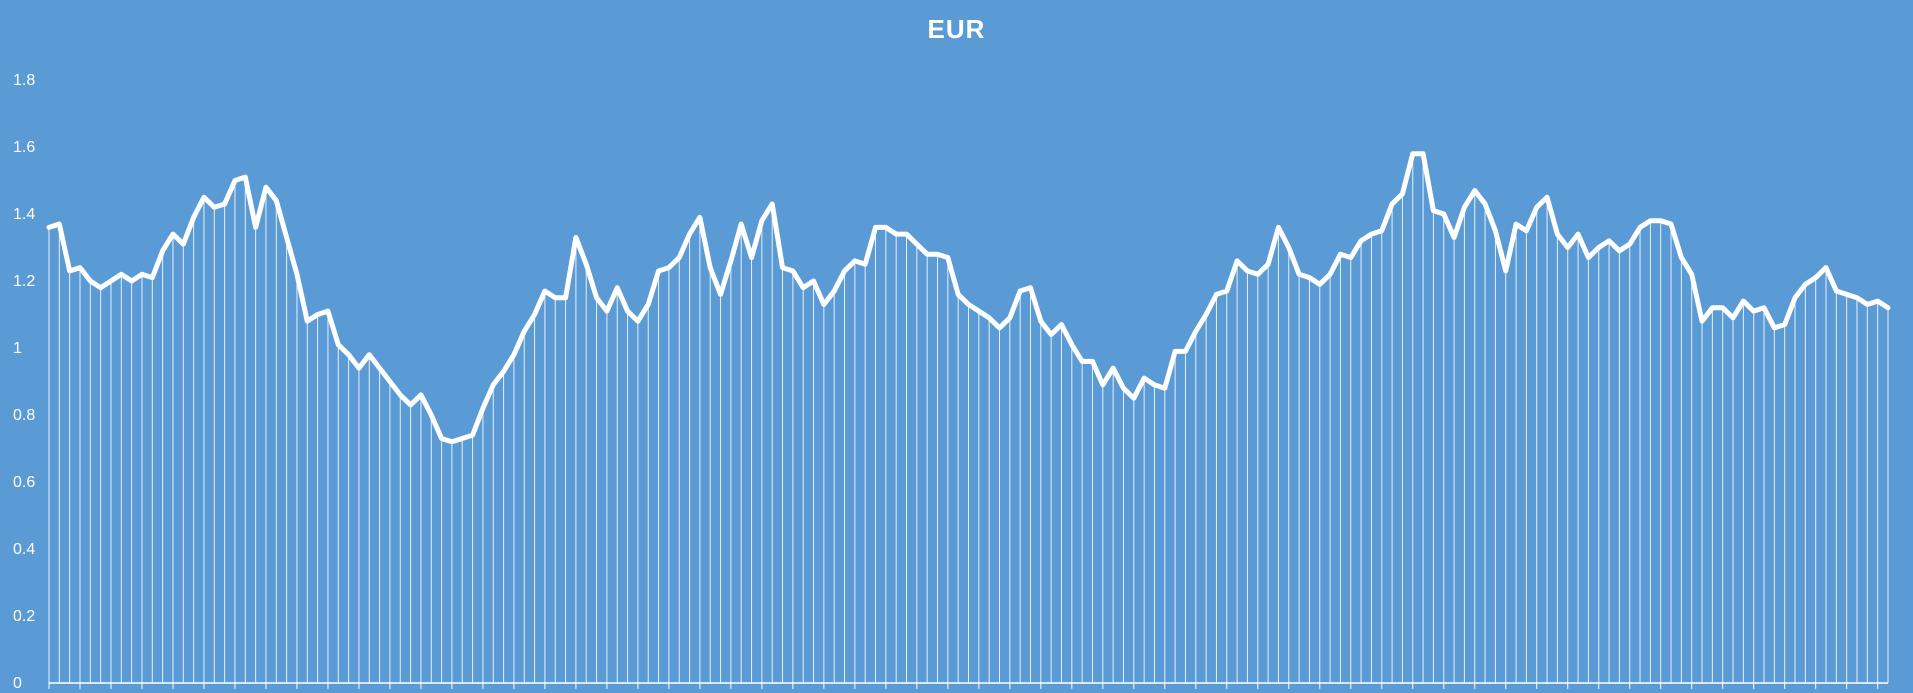 The width and height of the screenshot is (1913, 693). Describe the element at coordinates (24, 415) in the screenshot. I see `y-tick-label: 0.8` at that location.